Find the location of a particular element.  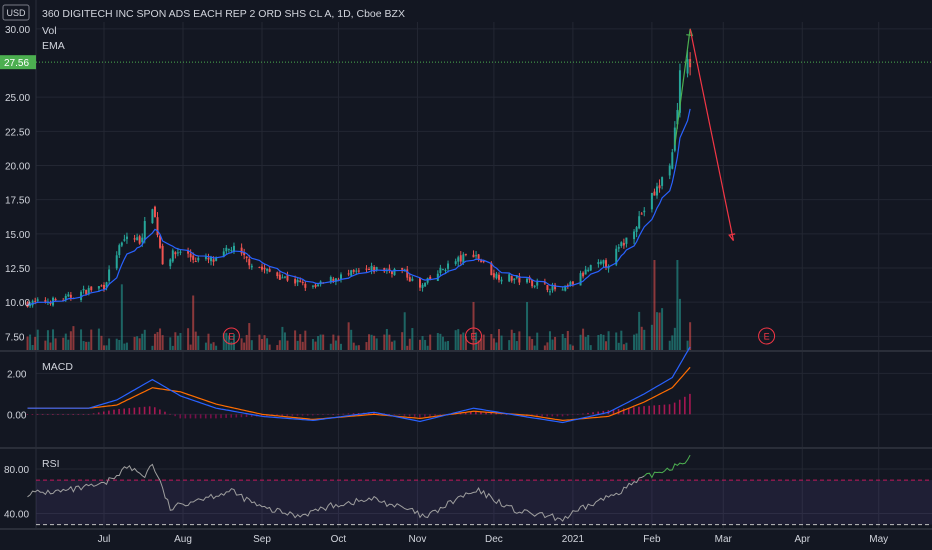

time-tick-label: Aug is located at coordinates (183, 539).